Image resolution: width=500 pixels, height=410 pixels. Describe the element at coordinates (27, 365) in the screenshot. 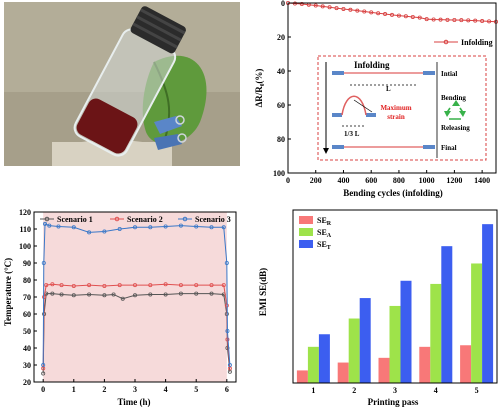

I see `bl-ytick-label: 30` at that location.